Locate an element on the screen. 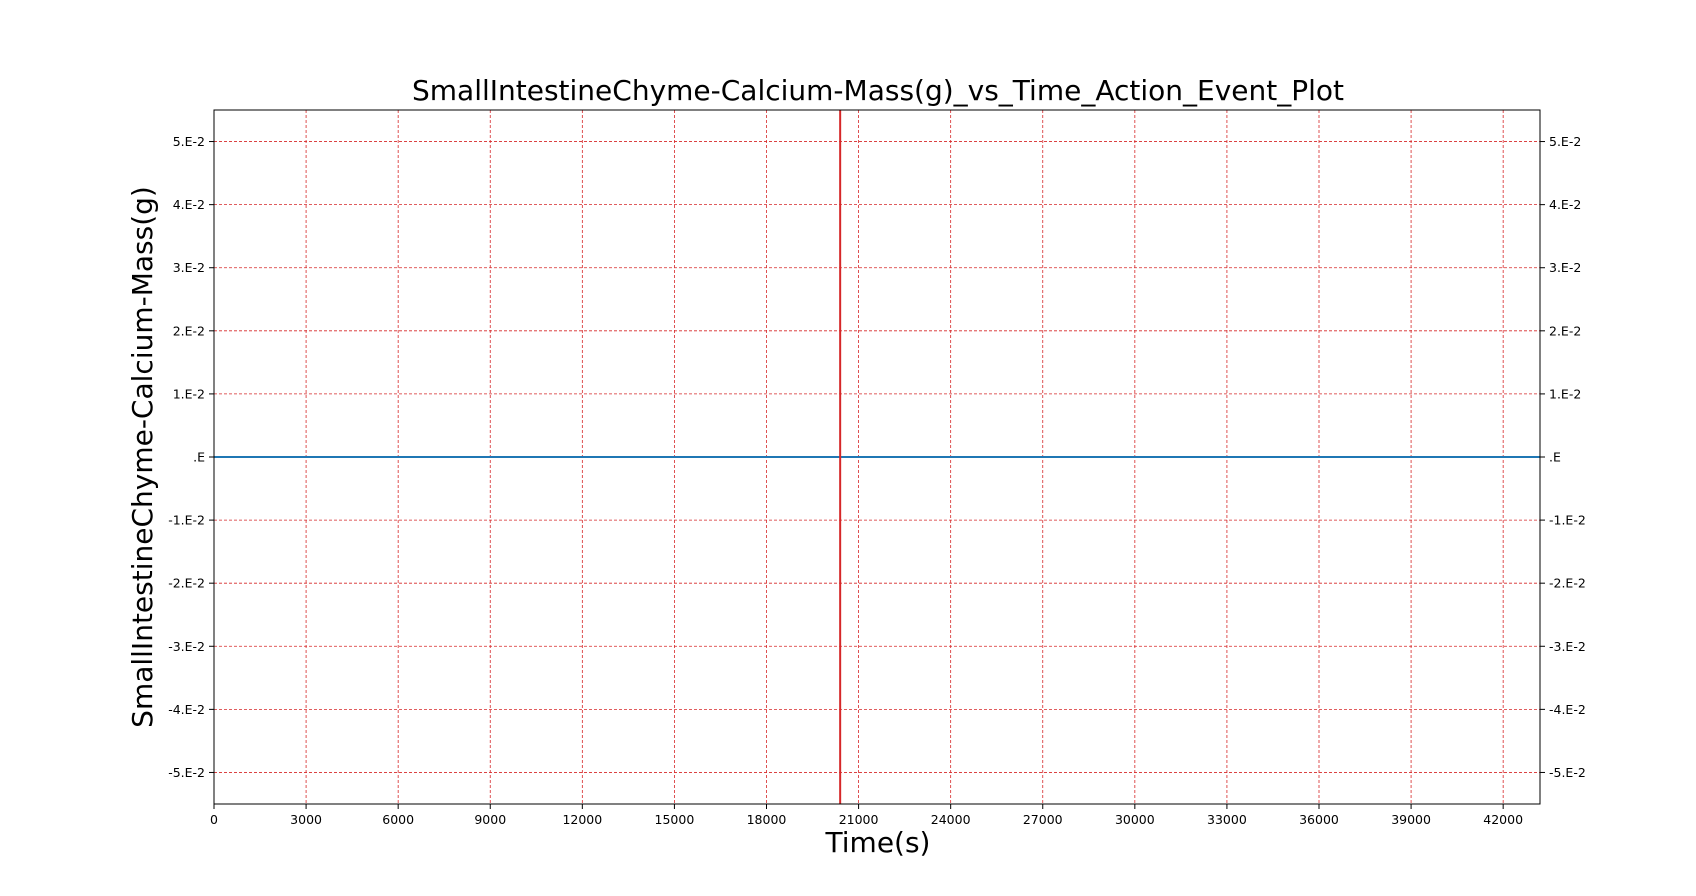 This screenshot has height=896, width=1696. y-tick-label-right: -4.E-2 is located at coordinates (1567, 709).